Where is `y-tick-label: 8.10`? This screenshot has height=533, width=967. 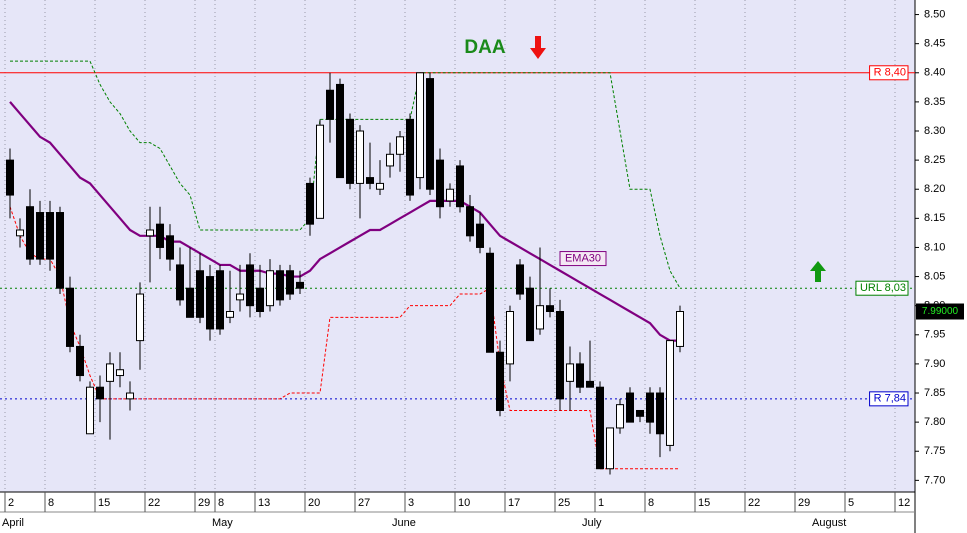
y-tick-label: 8.10 is located at coordinates (934, 247).